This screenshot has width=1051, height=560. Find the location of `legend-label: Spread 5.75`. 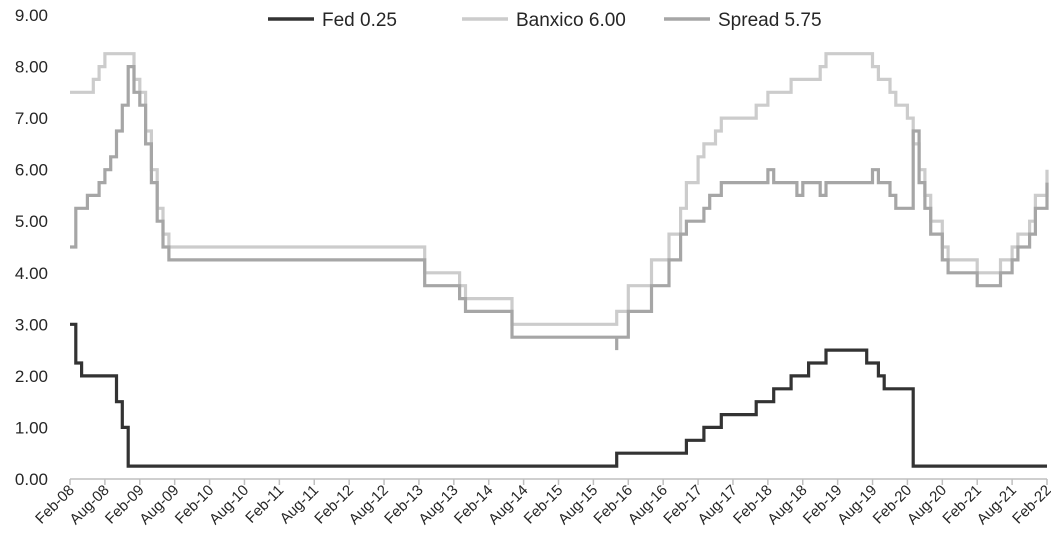

legend-label: Spread 5.75 is located at coordinates (770, 20).